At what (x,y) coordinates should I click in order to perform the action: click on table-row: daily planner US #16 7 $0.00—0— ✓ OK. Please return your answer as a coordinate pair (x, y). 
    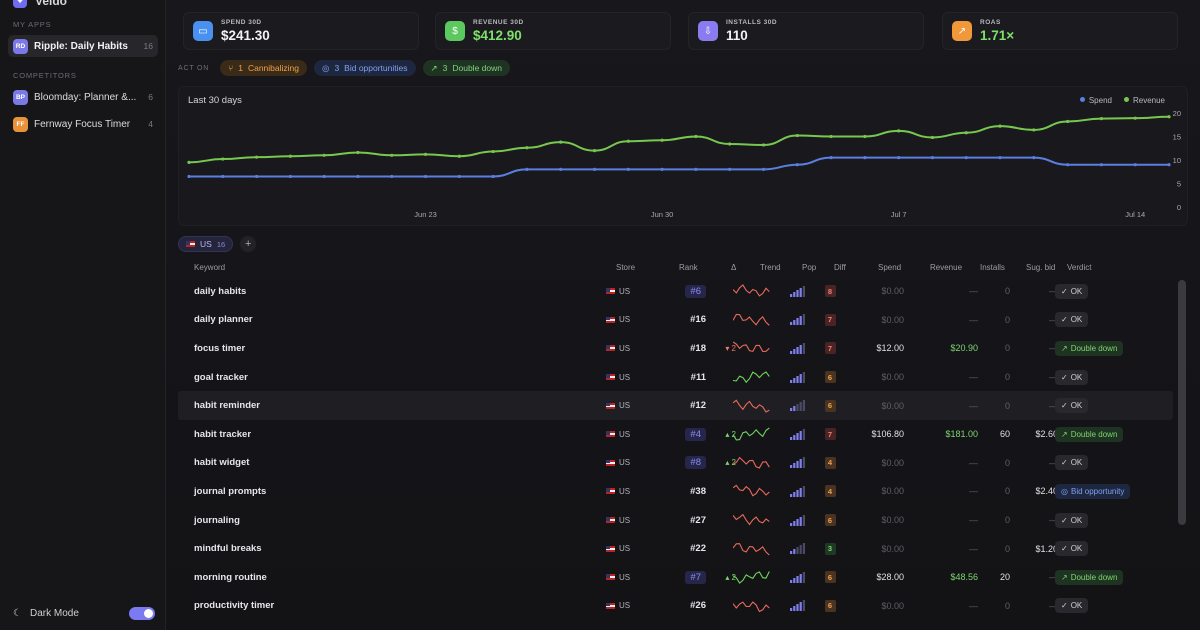
    Looking at the image, I should click on (675, 320).